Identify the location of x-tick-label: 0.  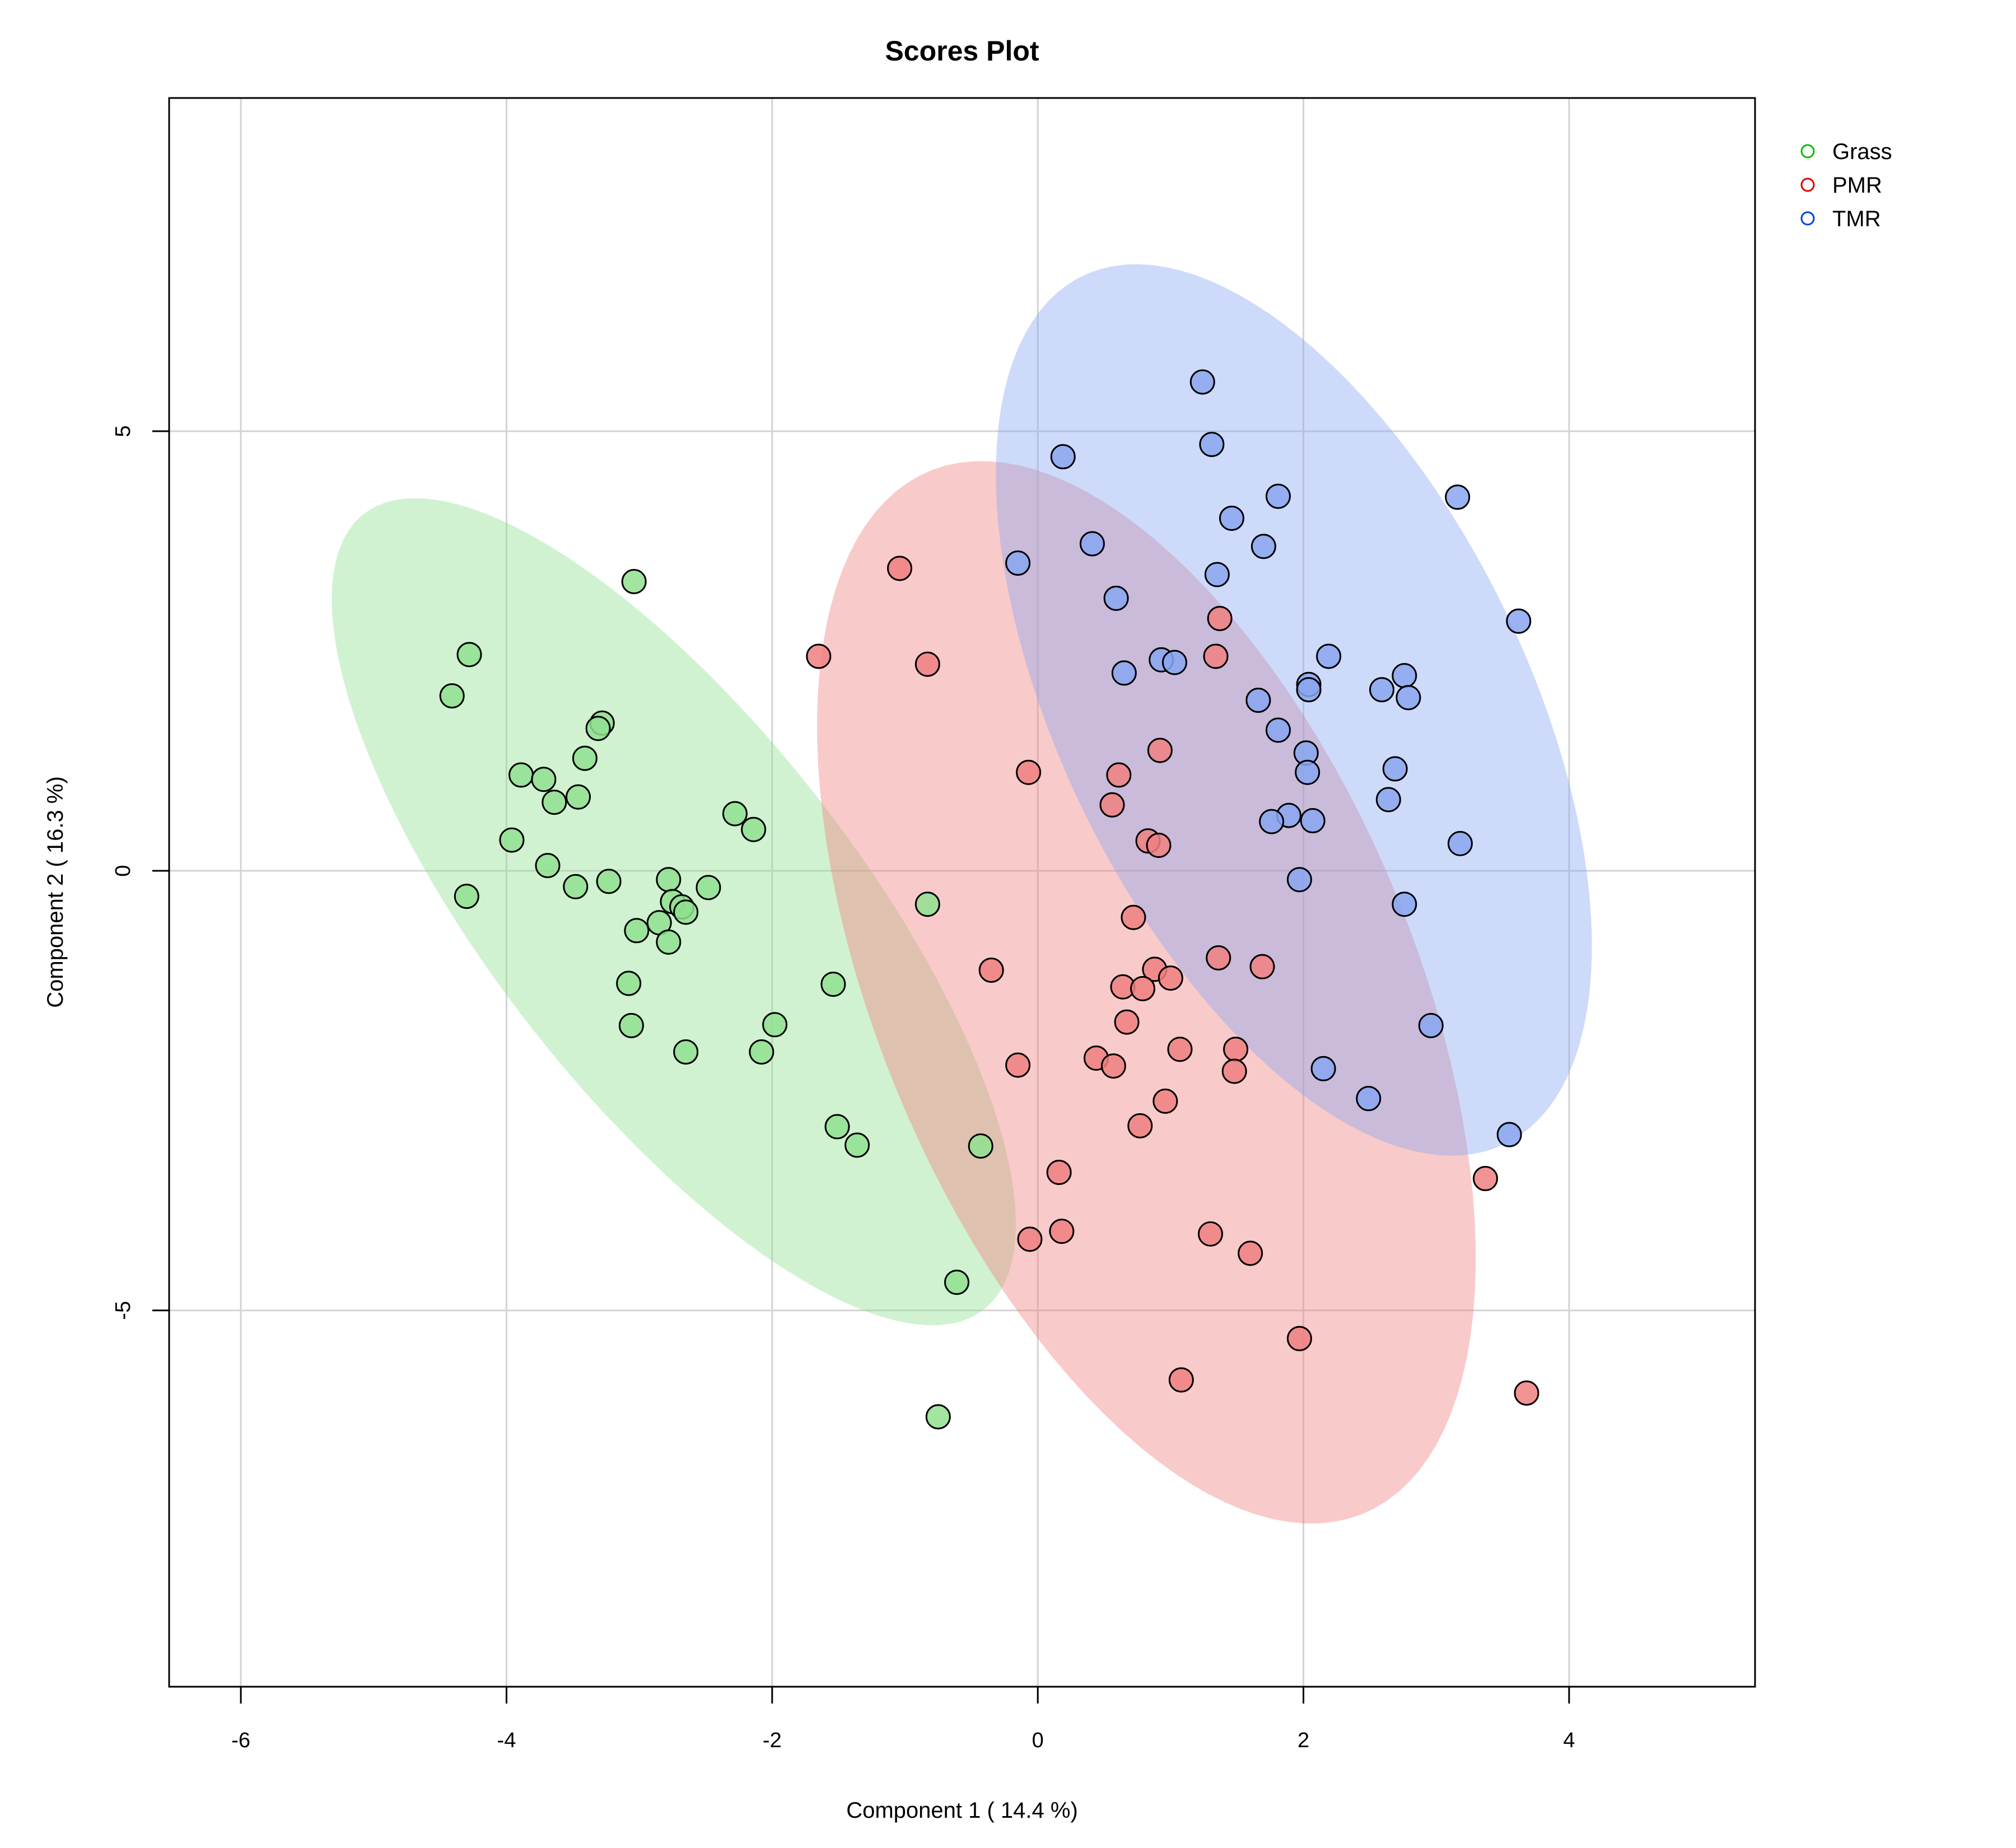
(1038, 1741).